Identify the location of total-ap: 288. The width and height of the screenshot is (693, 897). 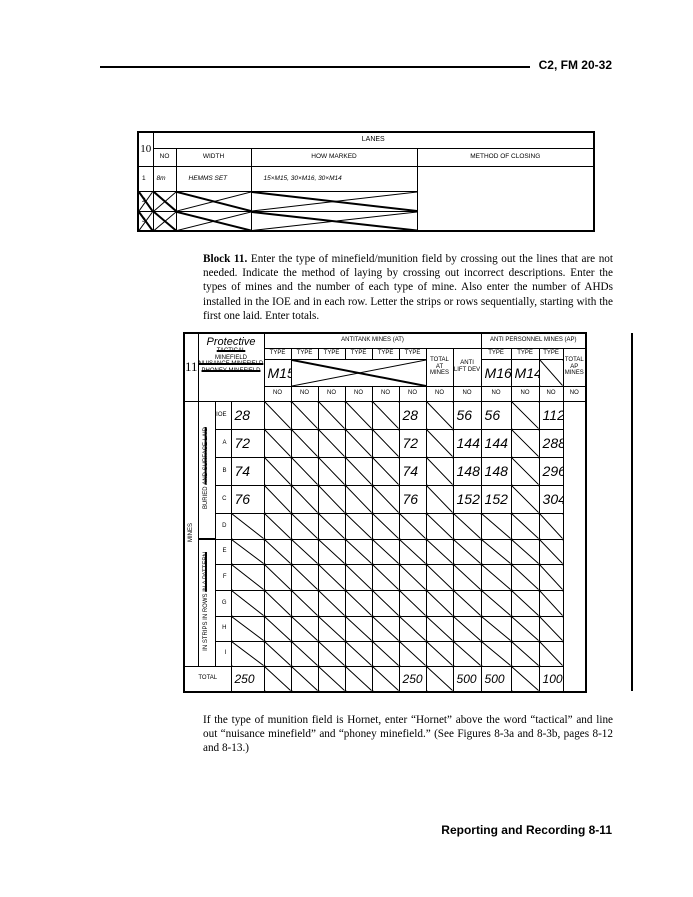
(551, 443).